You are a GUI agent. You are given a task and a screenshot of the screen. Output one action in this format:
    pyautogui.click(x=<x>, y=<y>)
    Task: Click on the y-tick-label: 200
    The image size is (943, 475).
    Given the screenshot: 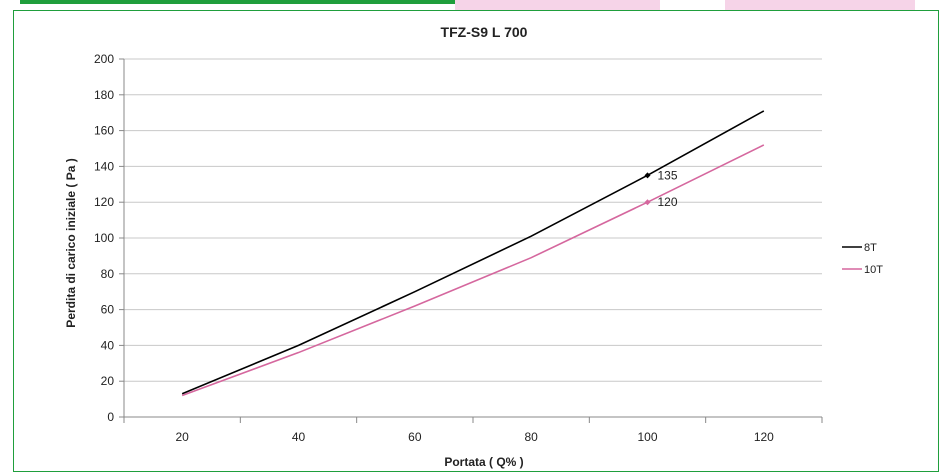 What is the action you would take?
    pyautogui.click(x=104, y=59)
    